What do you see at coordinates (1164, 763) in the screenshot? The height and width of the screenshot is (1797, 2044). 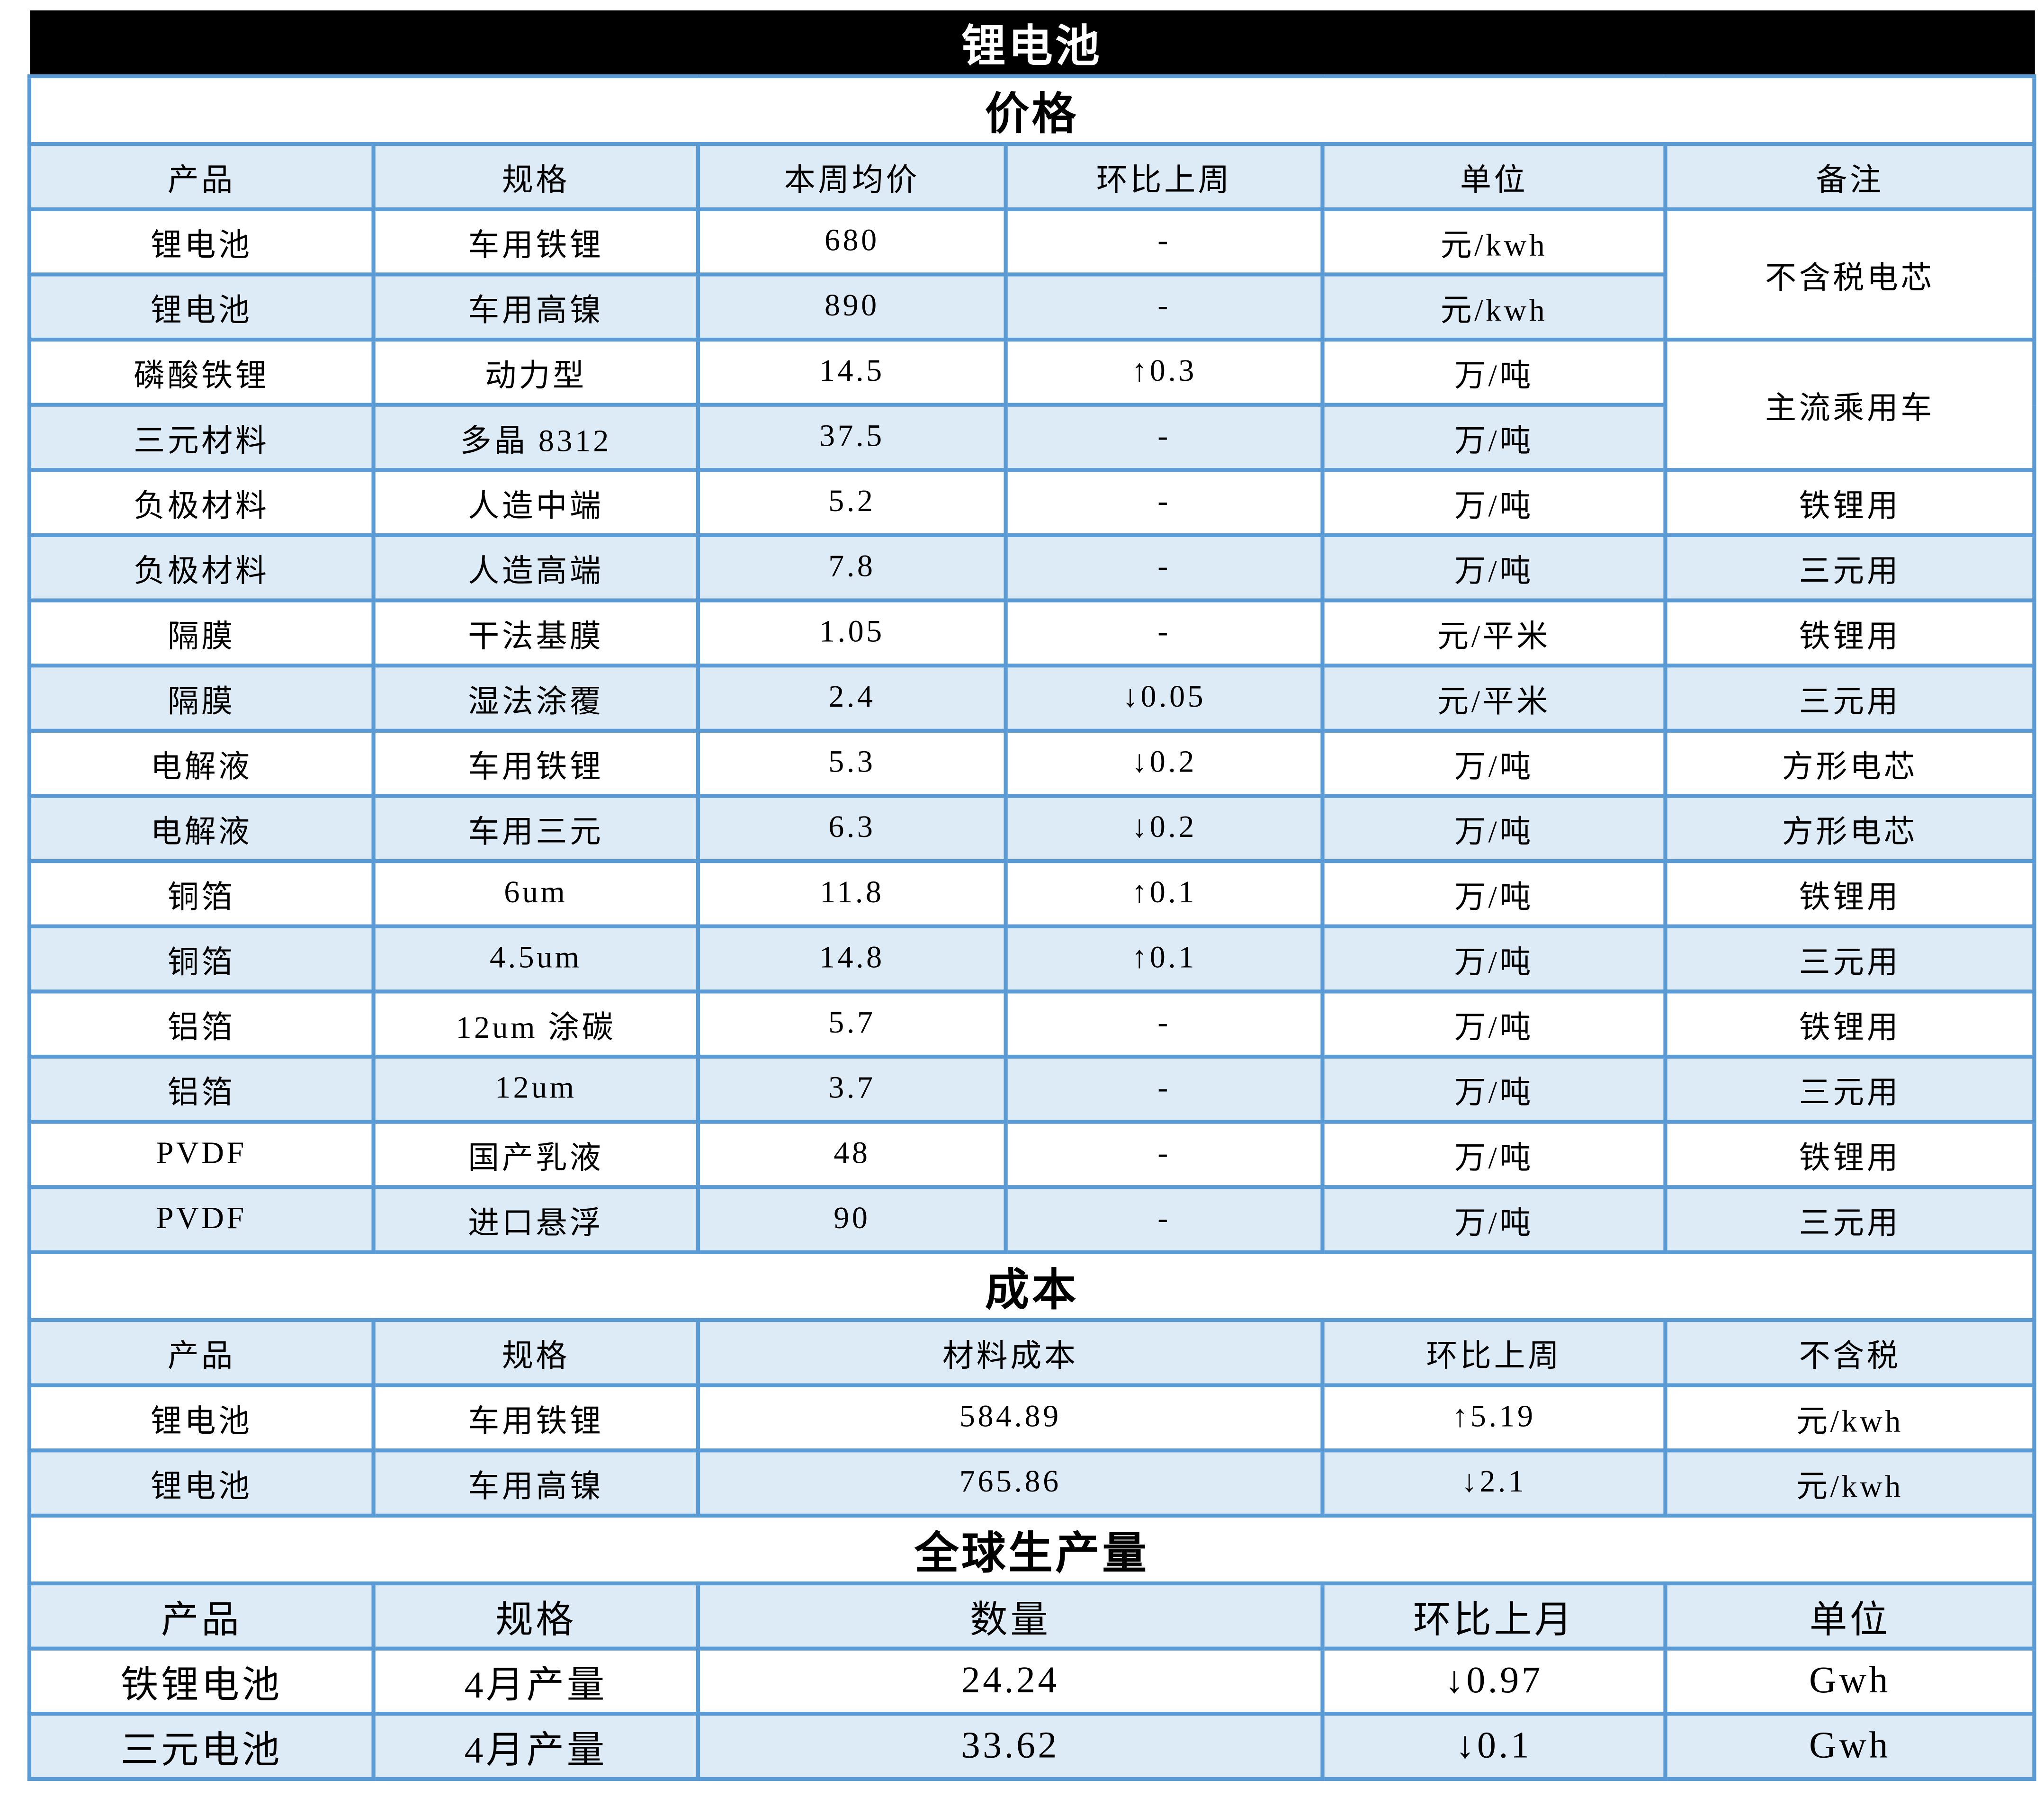 I see `table-cell: ↓0.2` at bounding box center [1164, 763].